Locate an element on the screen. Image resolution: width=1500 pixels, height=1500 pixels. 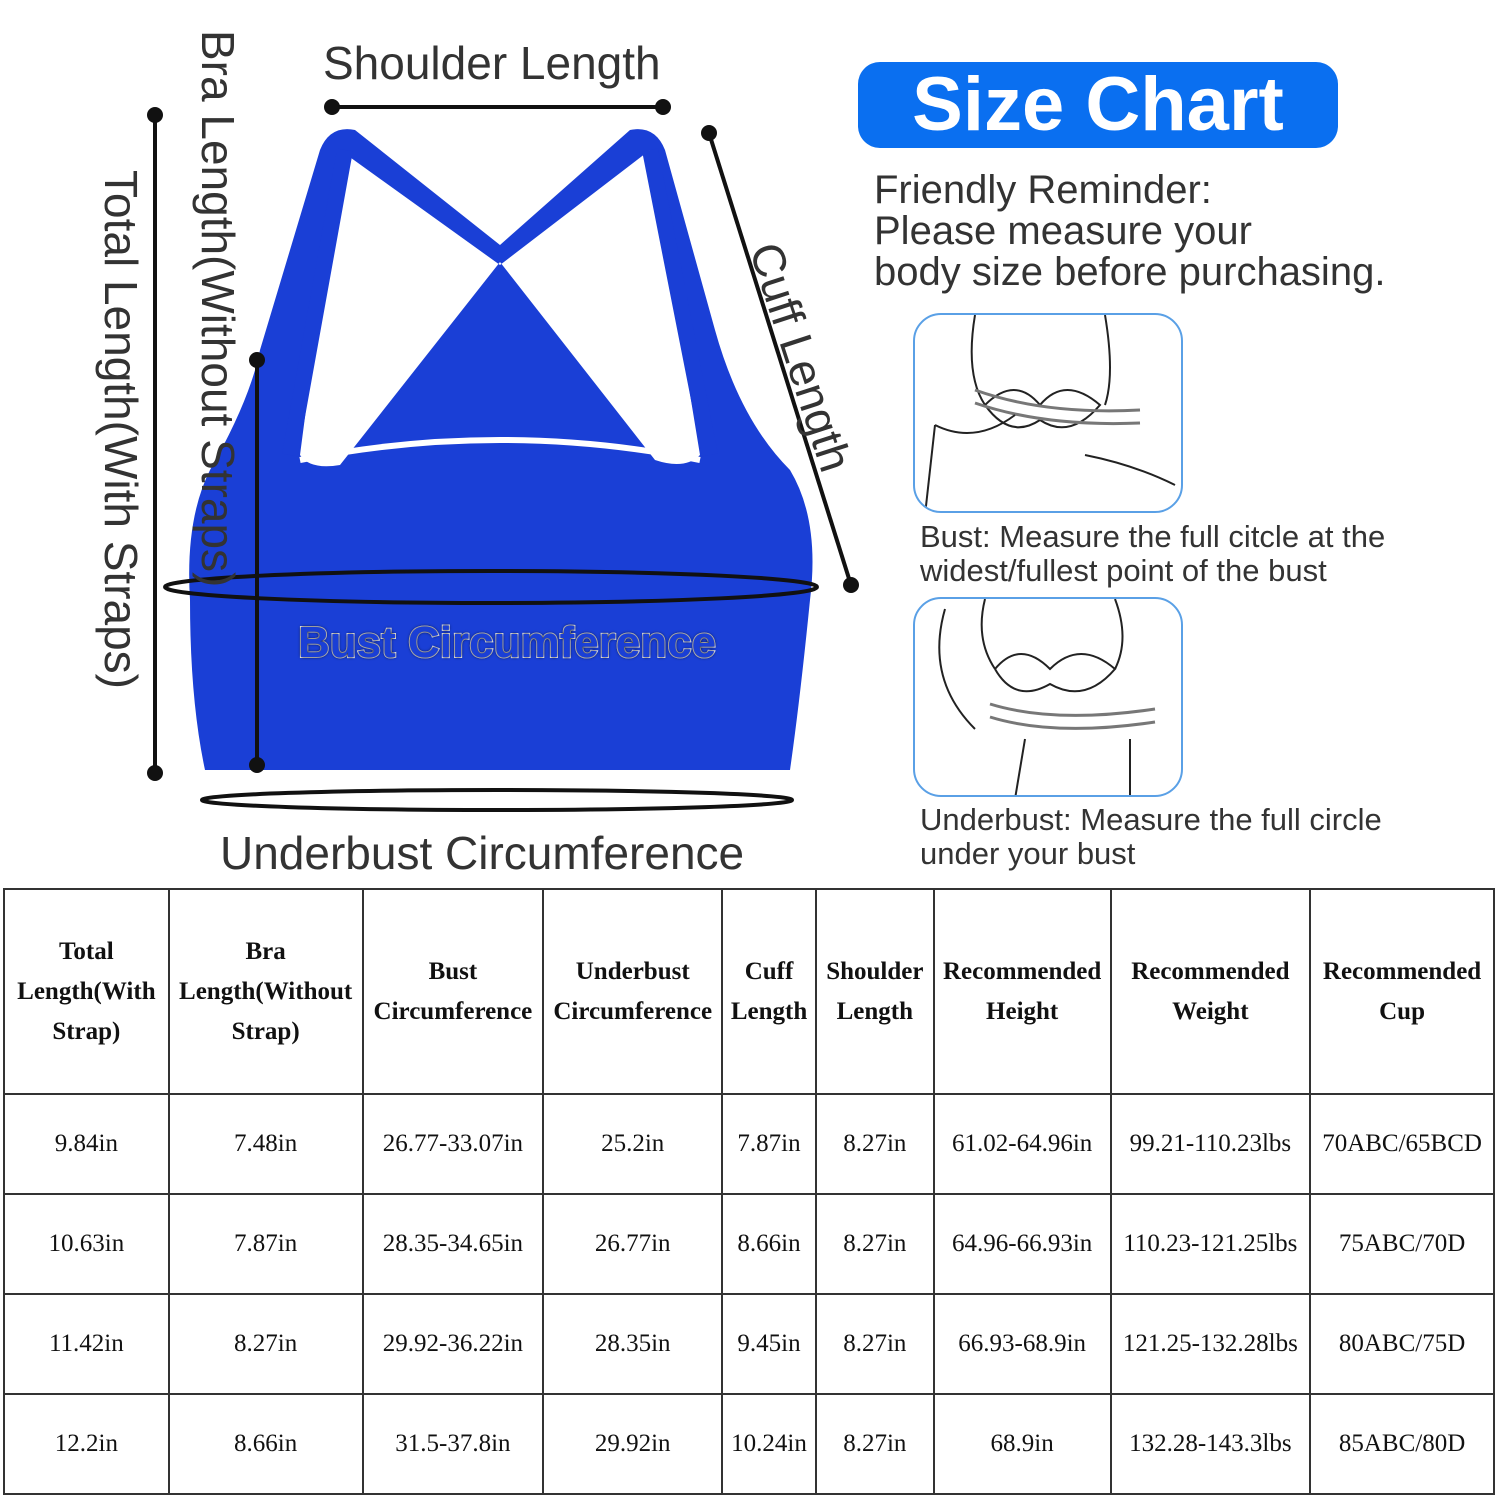
header-line: Weight is located at coordinates (1210, 1011).